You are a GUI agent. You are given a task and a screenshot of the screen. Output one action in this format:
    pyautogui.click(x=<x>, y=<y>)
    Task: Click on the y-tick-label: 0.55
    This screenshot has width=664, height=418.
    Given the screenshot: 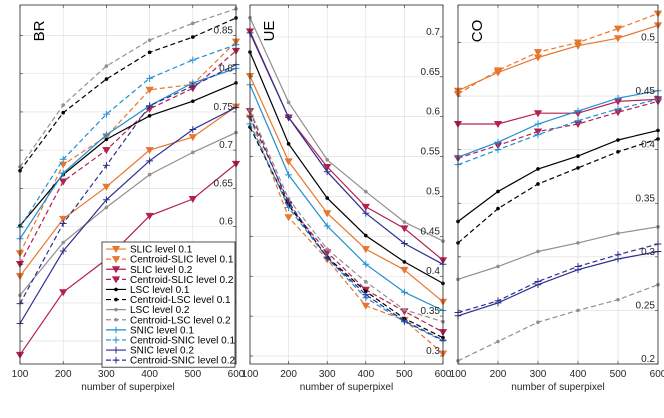 What is the action you would take?
    pyautogui.click(x=431, y=152)
    